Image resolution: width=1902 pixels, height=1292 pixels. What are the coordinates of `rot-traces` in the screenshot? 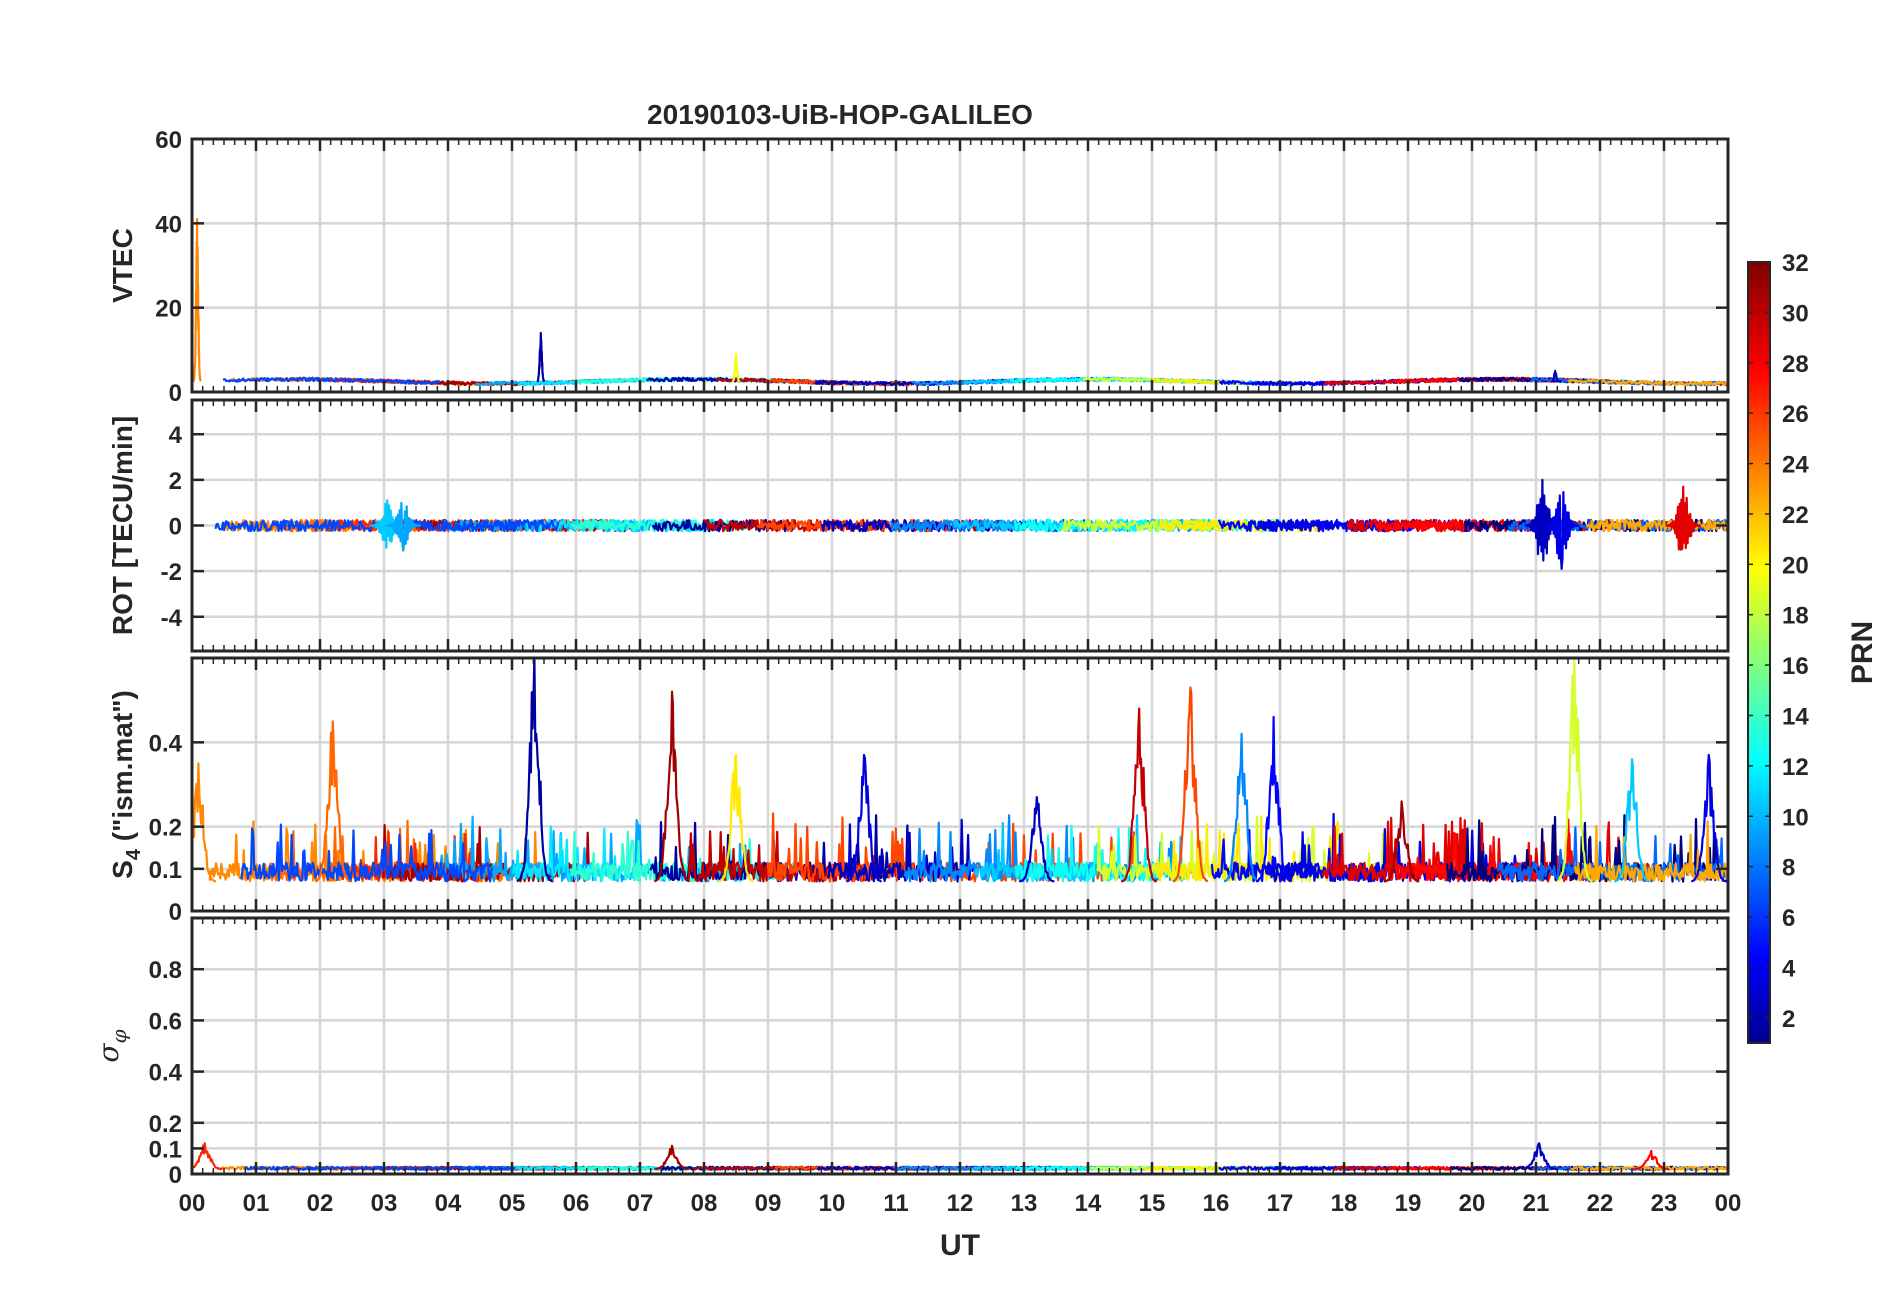 It's located at (972, 524).